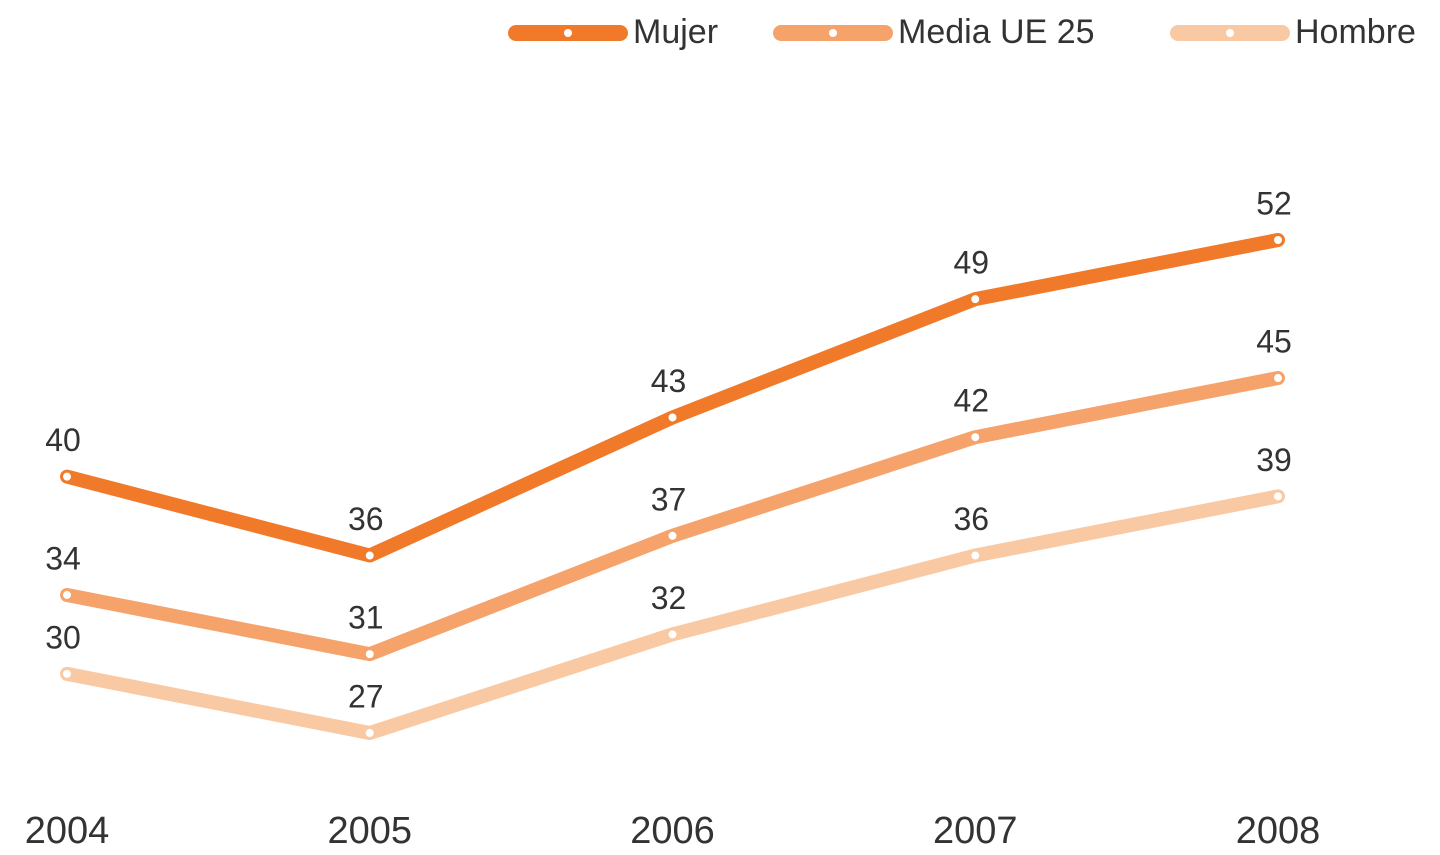  Describe the element at coordinates (669, 499) in the screenshot. I see `data-label: 37` at that location.